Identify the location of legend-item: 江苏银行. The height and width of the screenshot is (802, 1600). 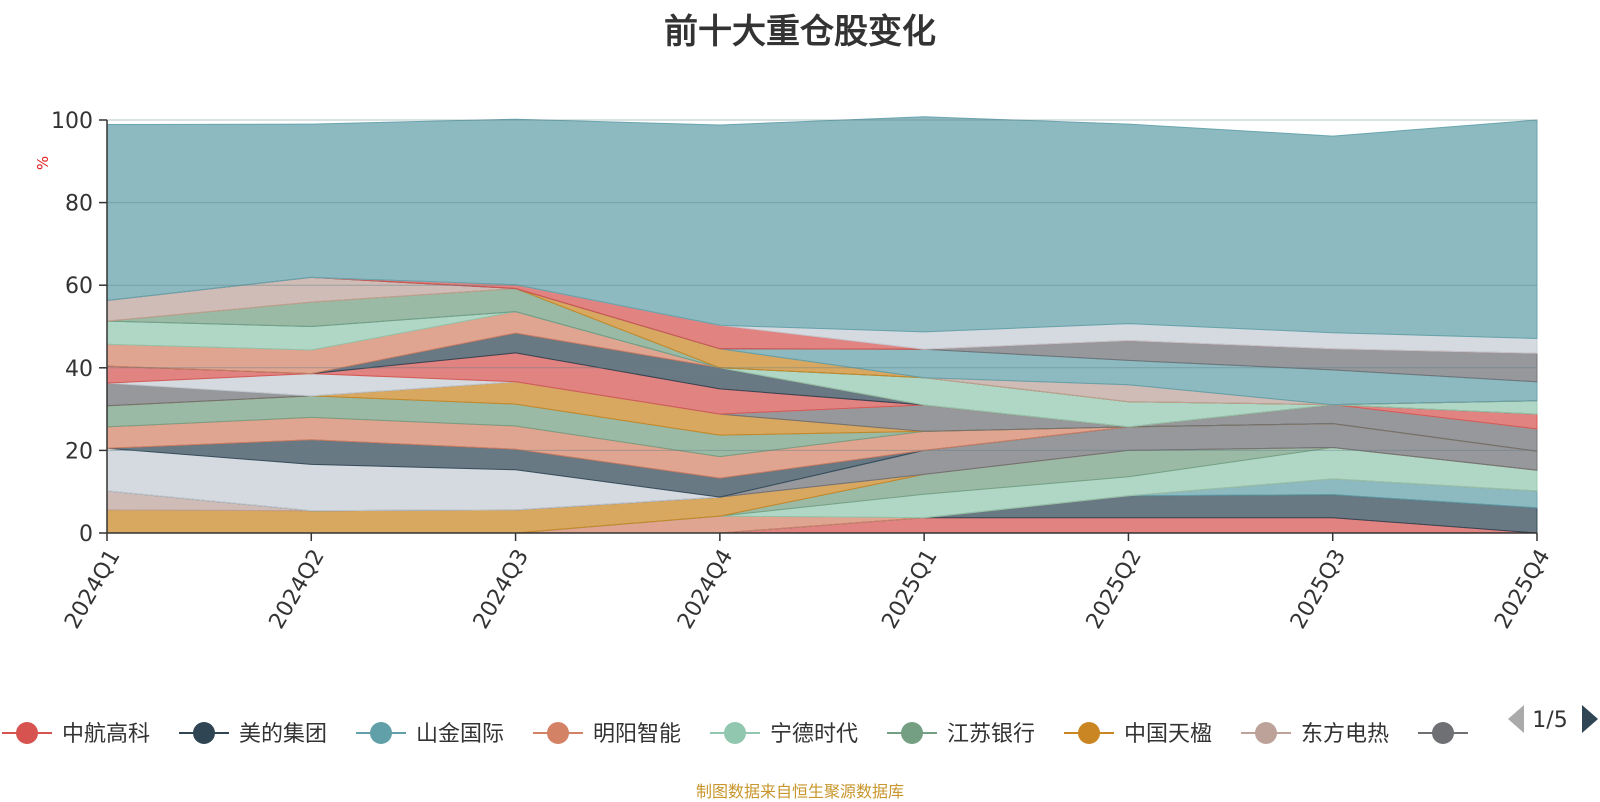
(961, 734).